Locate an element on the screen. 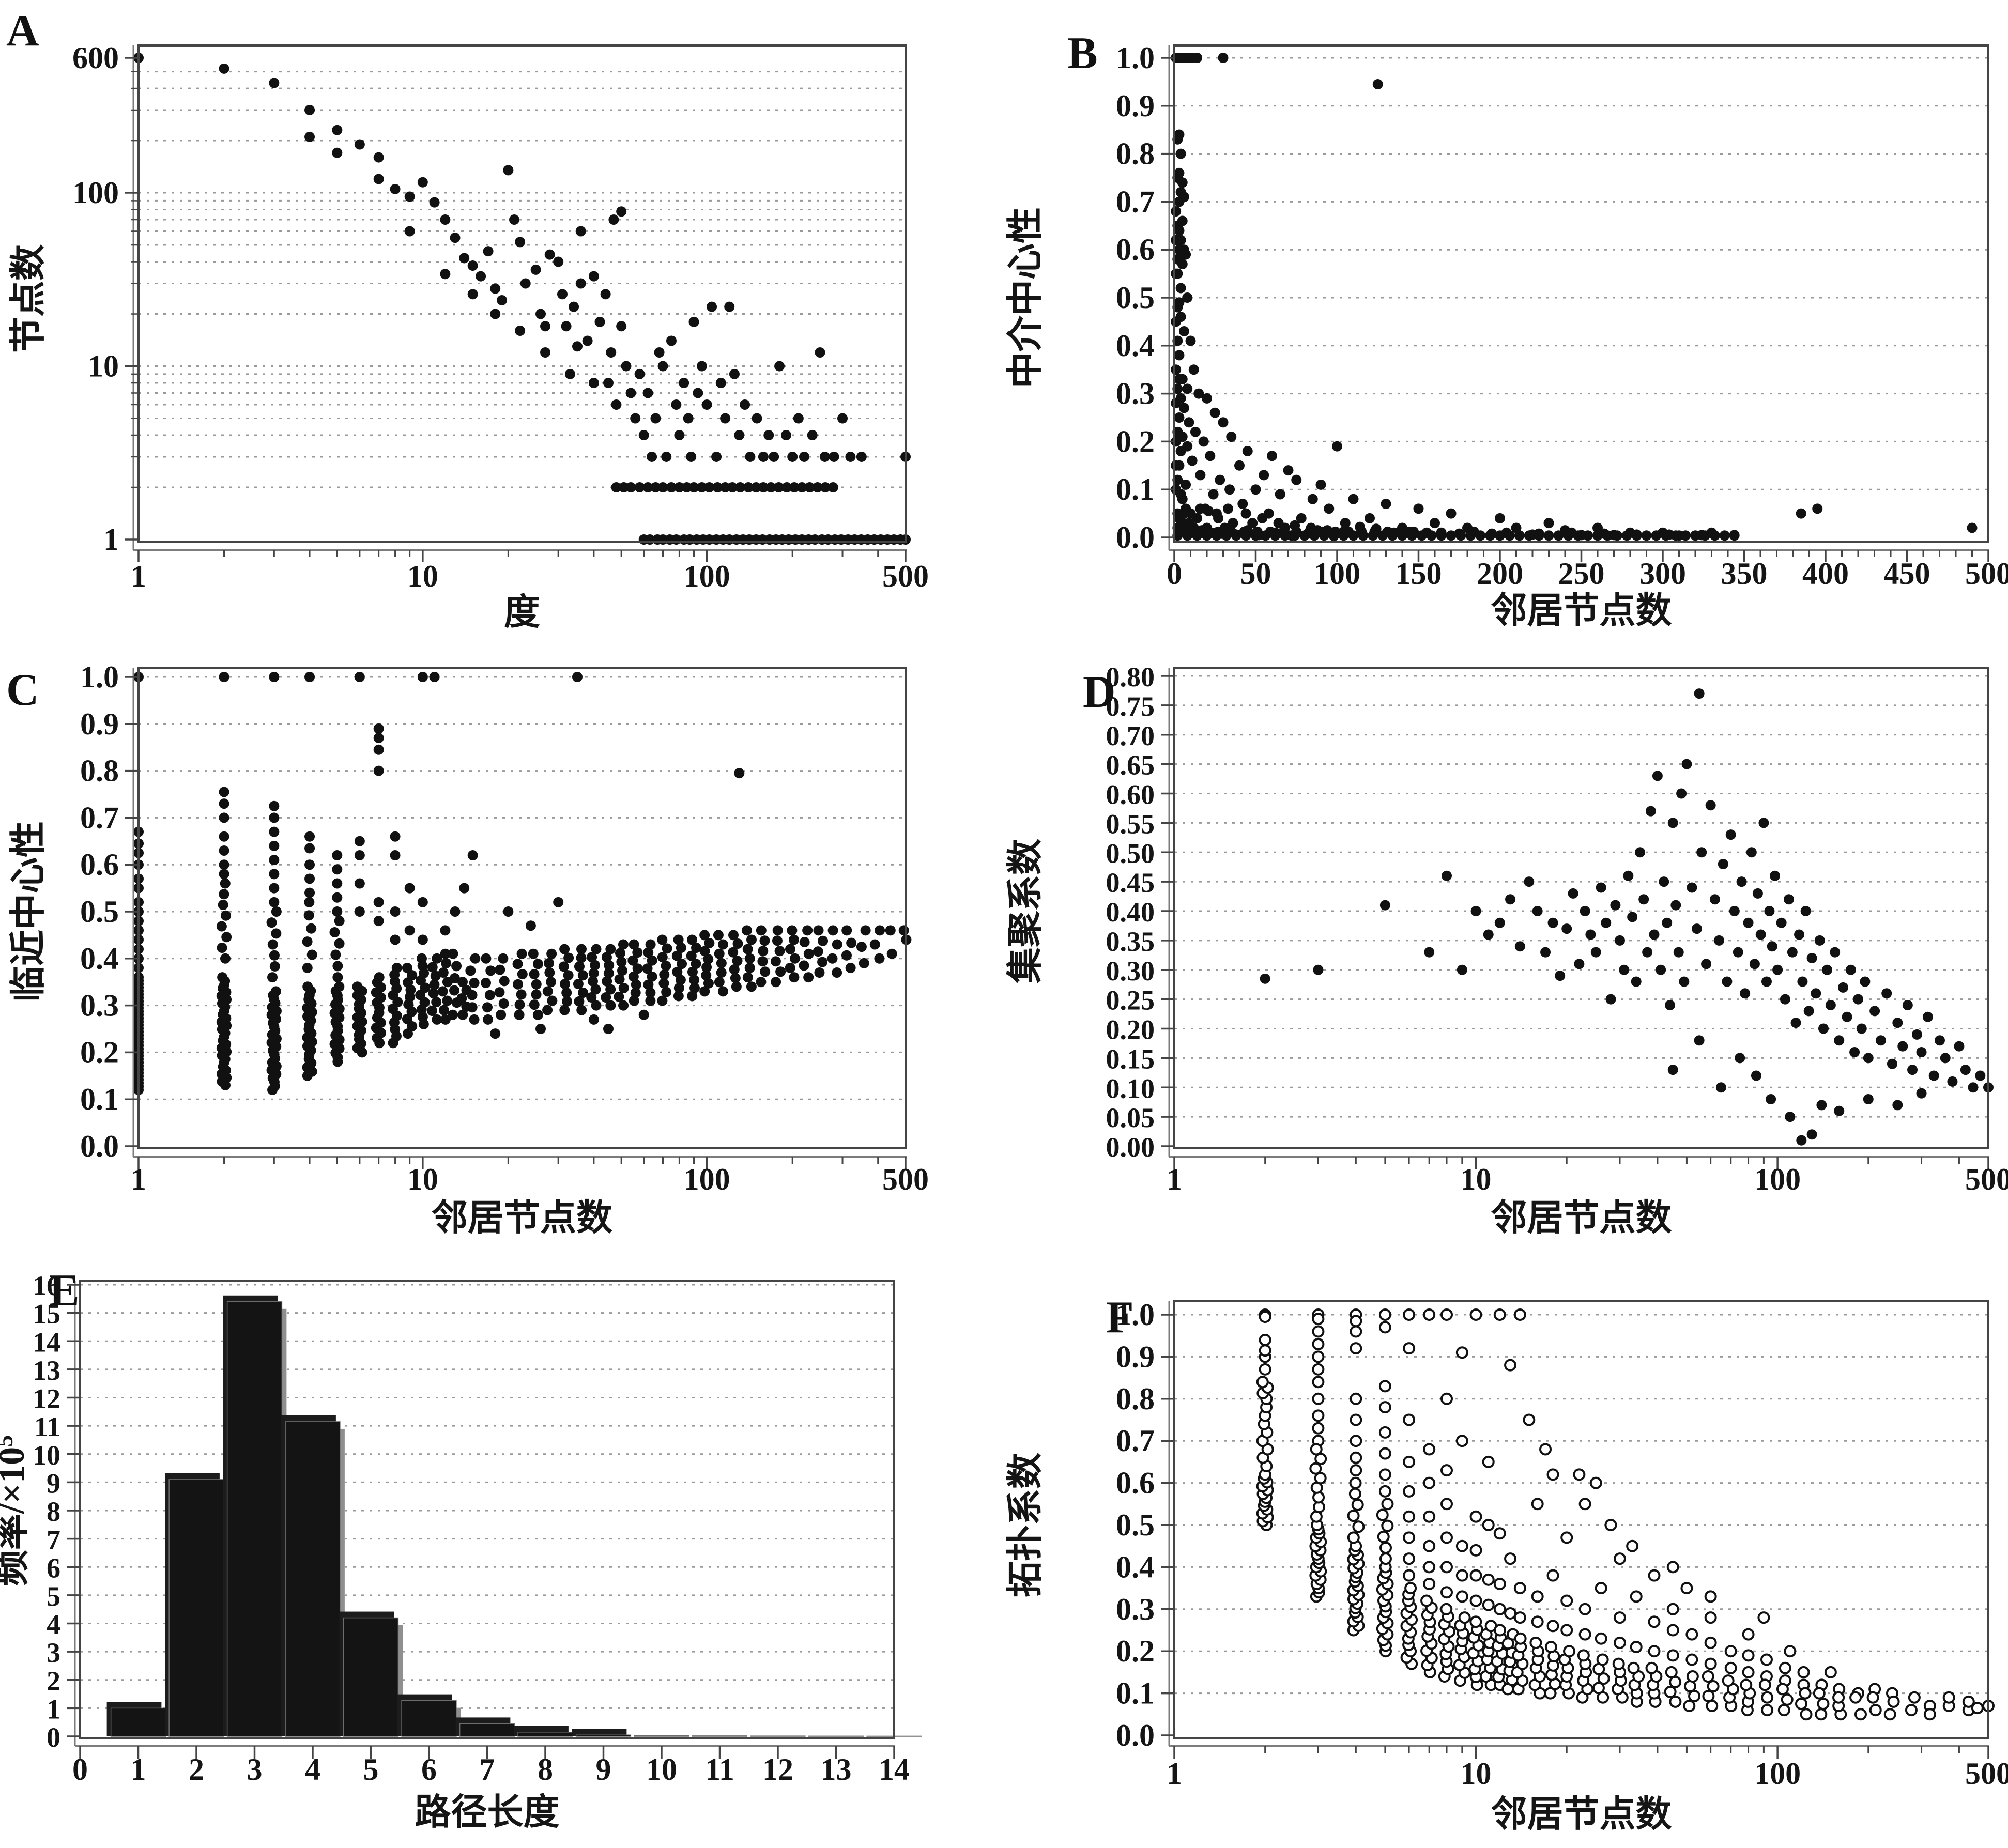 This screenshot has width=2008, height=1848. y-ticks is located at coordinates (132, 299).